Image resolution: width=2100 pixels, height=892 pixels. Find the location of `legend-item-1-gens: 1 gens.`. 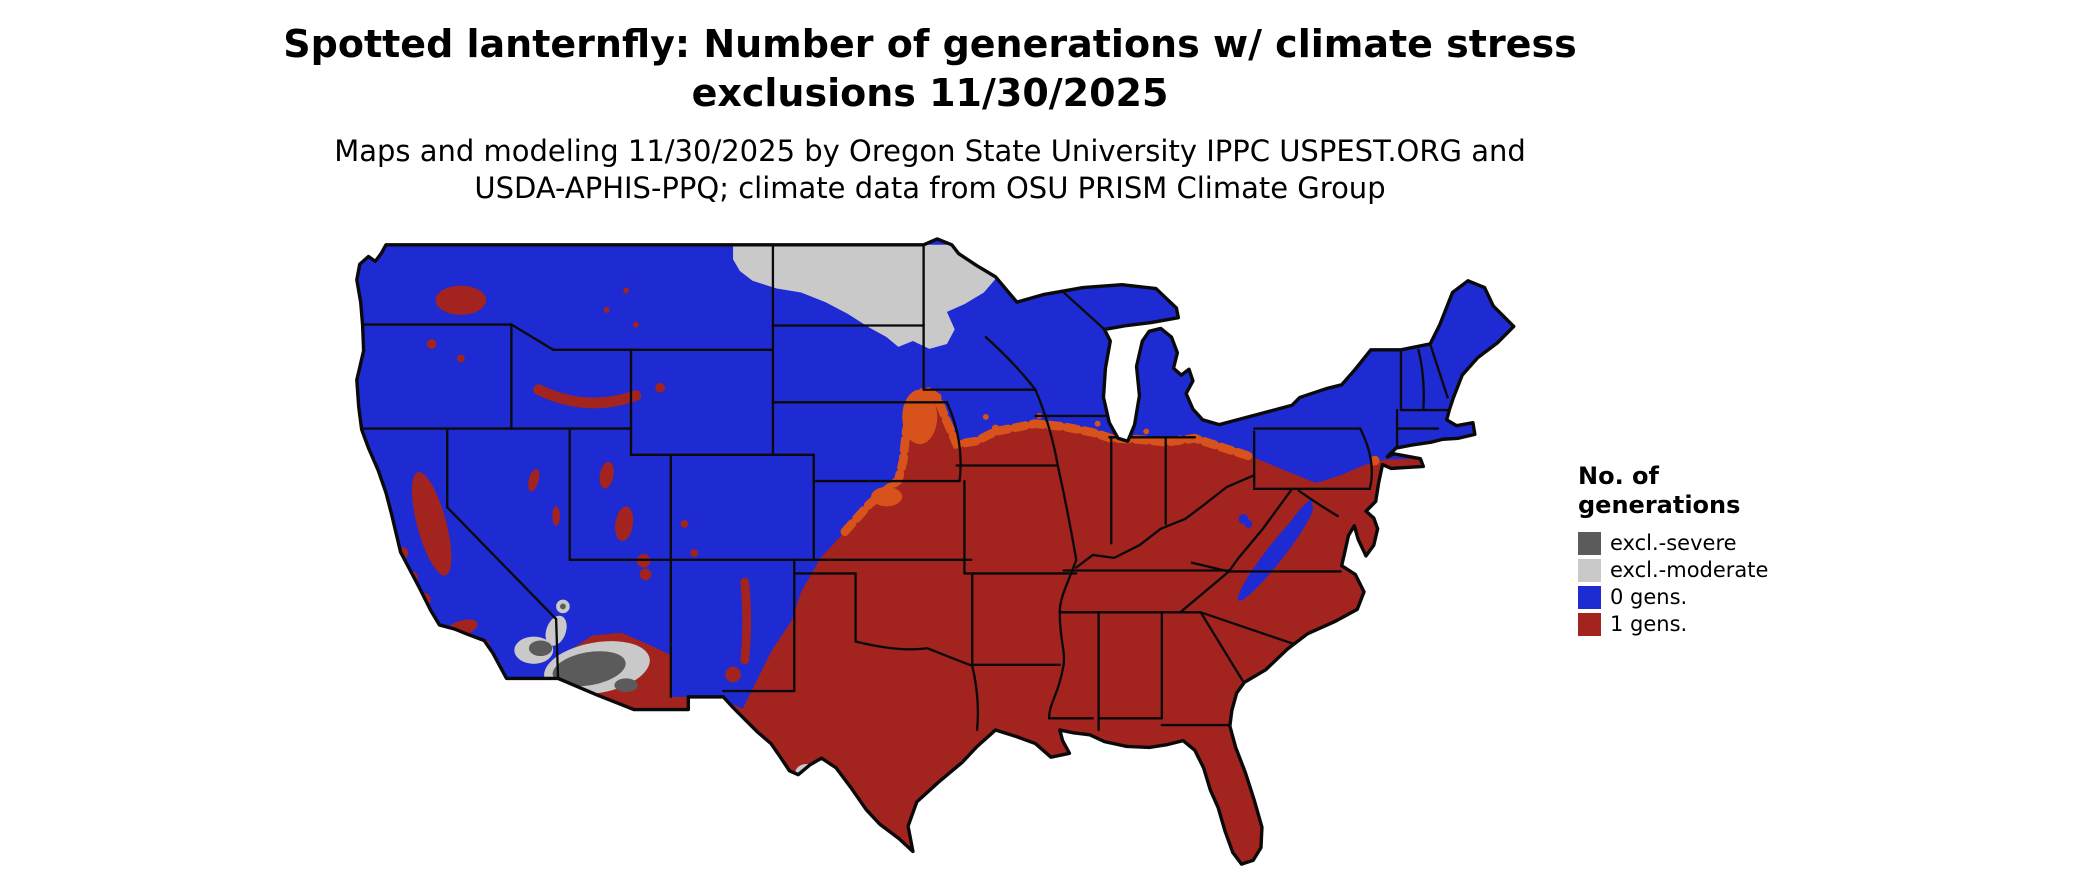

legend-item-1-gens: 1 gens. is located at coordinates (1673, 625).